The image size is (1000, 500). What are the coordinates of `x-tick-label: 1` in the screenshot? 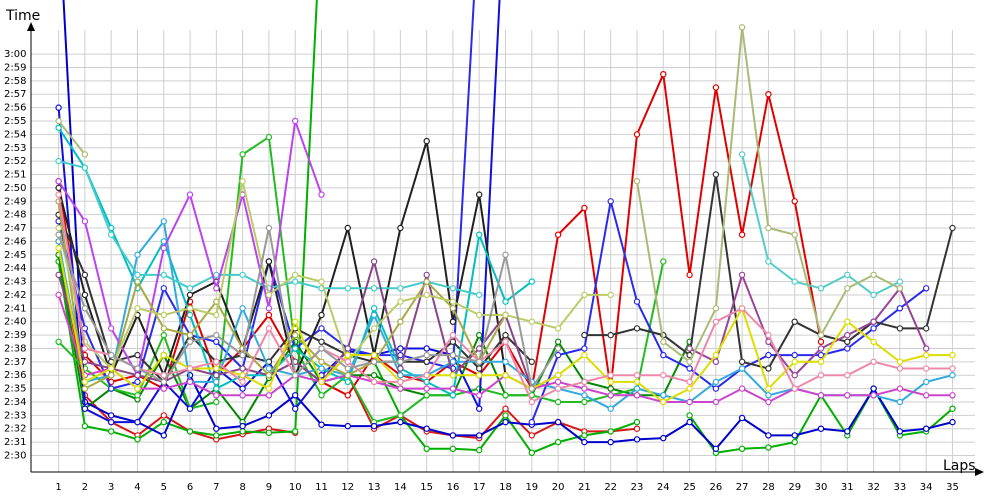 It's located at (58, 487).